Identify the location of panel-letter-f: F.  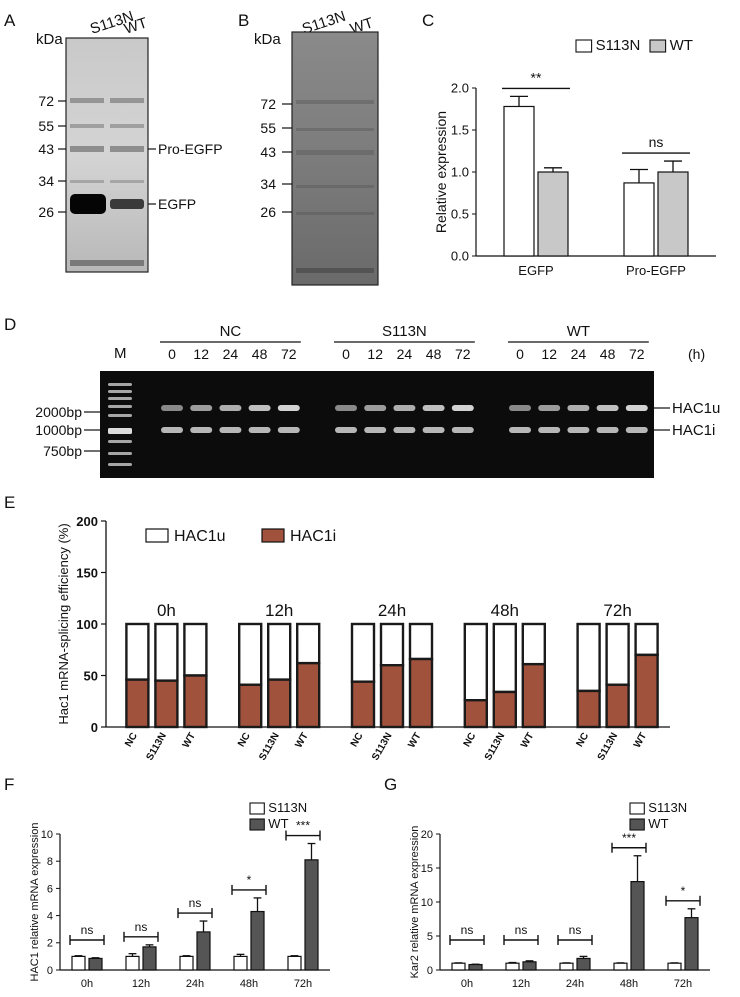
(9, 784).